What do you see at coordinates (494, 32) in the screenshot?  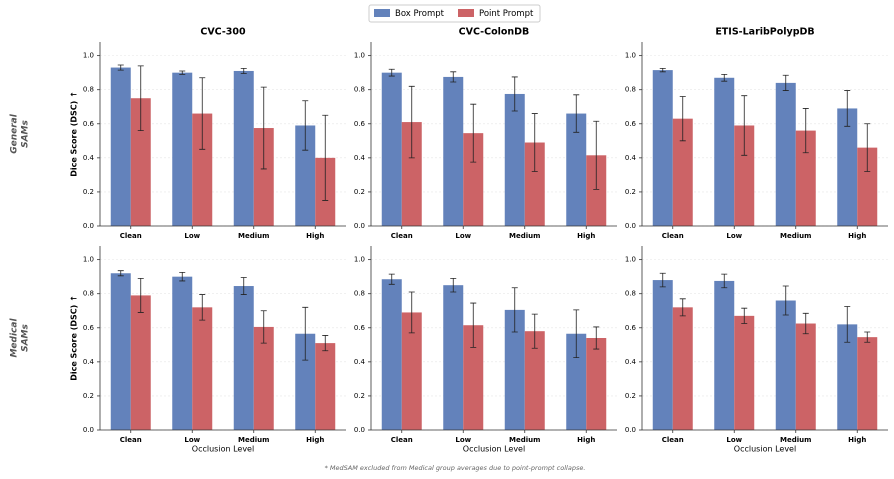 I see `chart-title: CVC-ColonDB` at bounding box center [494, 32].